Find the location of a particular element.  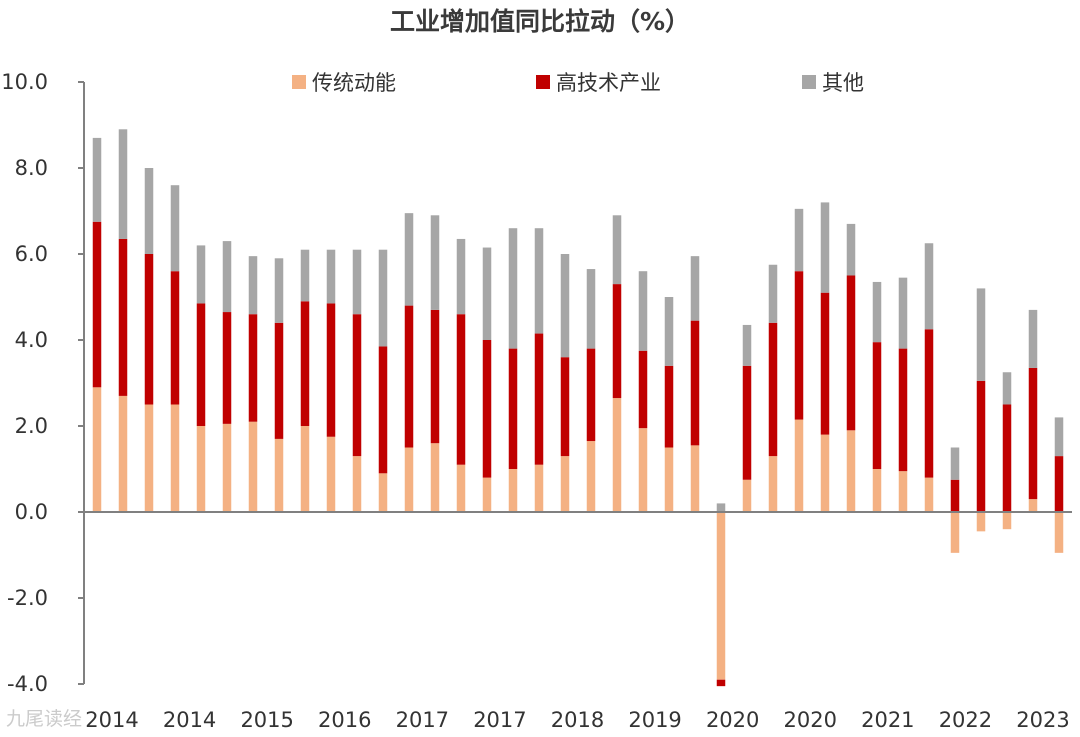

y-tick-label: -2.0 is located at coordinates (27, 598).